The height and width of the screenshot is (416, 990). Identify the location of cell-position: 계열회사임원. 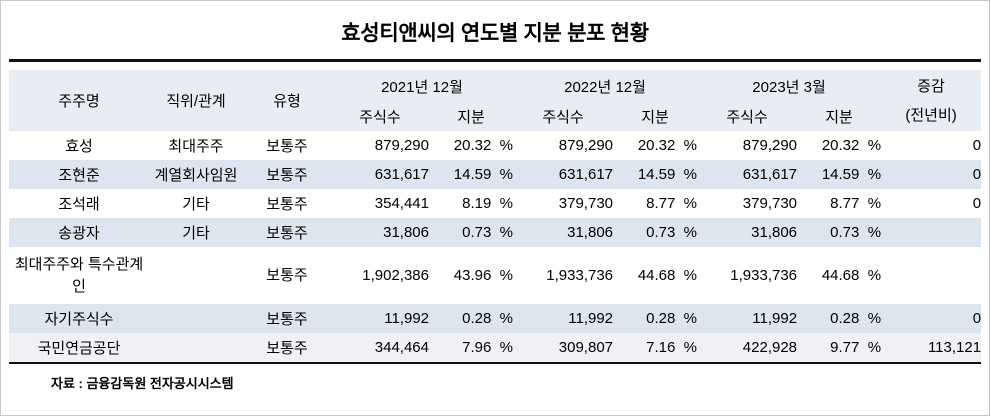
(196, 174).